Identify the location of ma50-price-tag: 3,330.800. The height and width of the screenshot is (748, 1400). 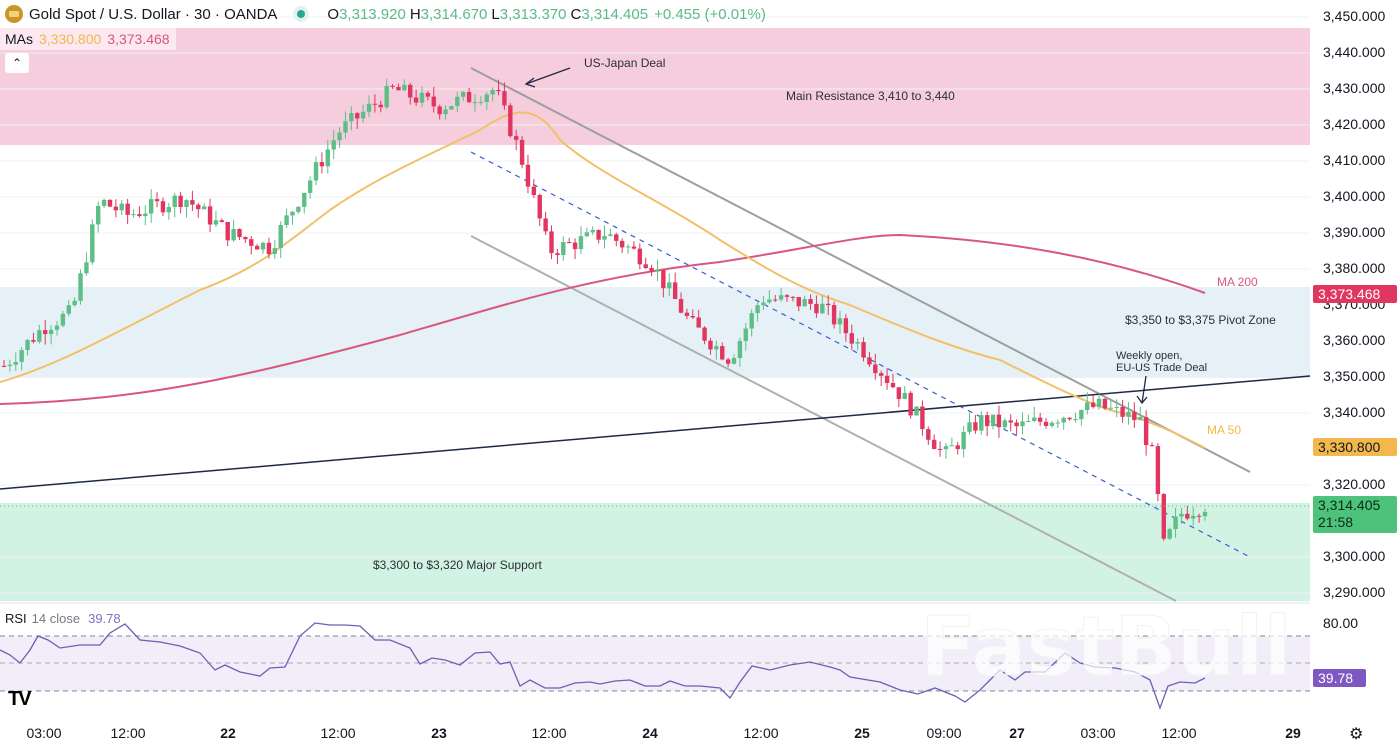
(1355, 447).